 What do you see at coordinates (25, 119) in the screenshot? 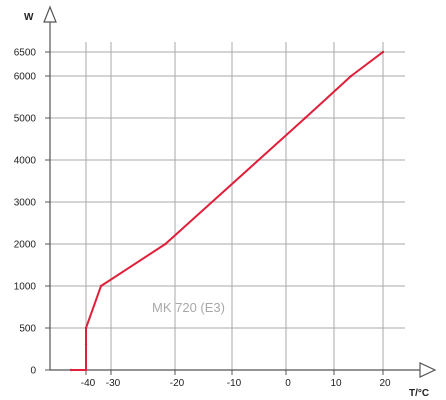
I see `y-tick-label: 5000` at bounding box center [25, 119].